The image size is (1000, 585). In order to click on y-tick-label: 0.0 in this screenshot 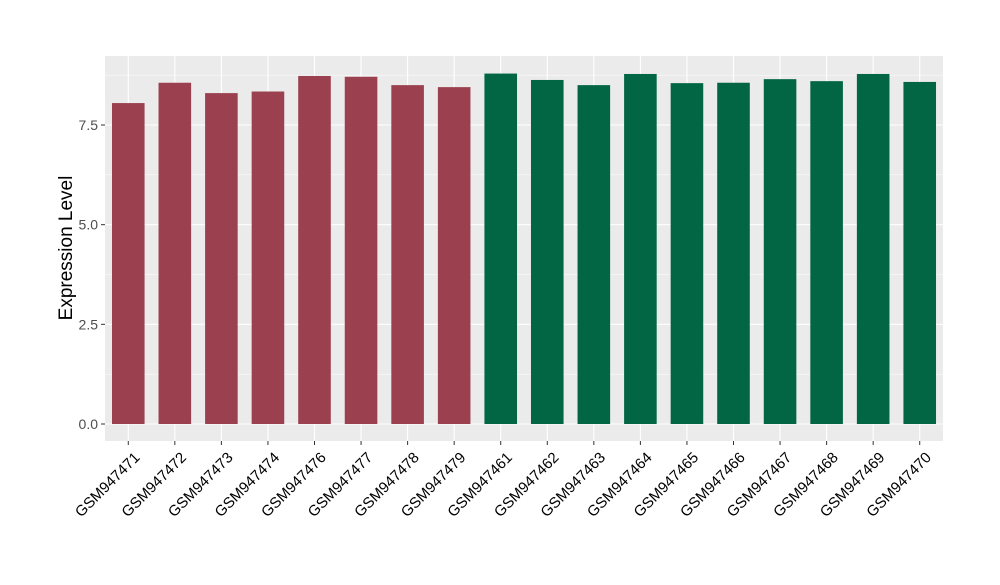, I will do `click(89, 424)`.